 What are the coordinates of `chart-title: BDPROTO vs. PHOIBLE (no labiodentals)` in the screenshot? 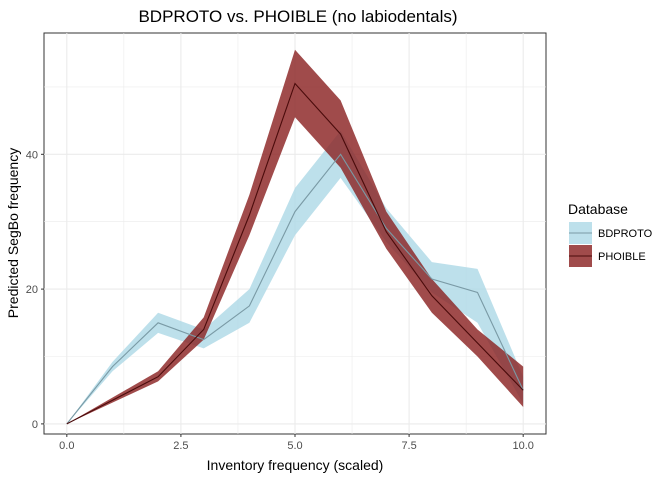 It's located at (297, 16).